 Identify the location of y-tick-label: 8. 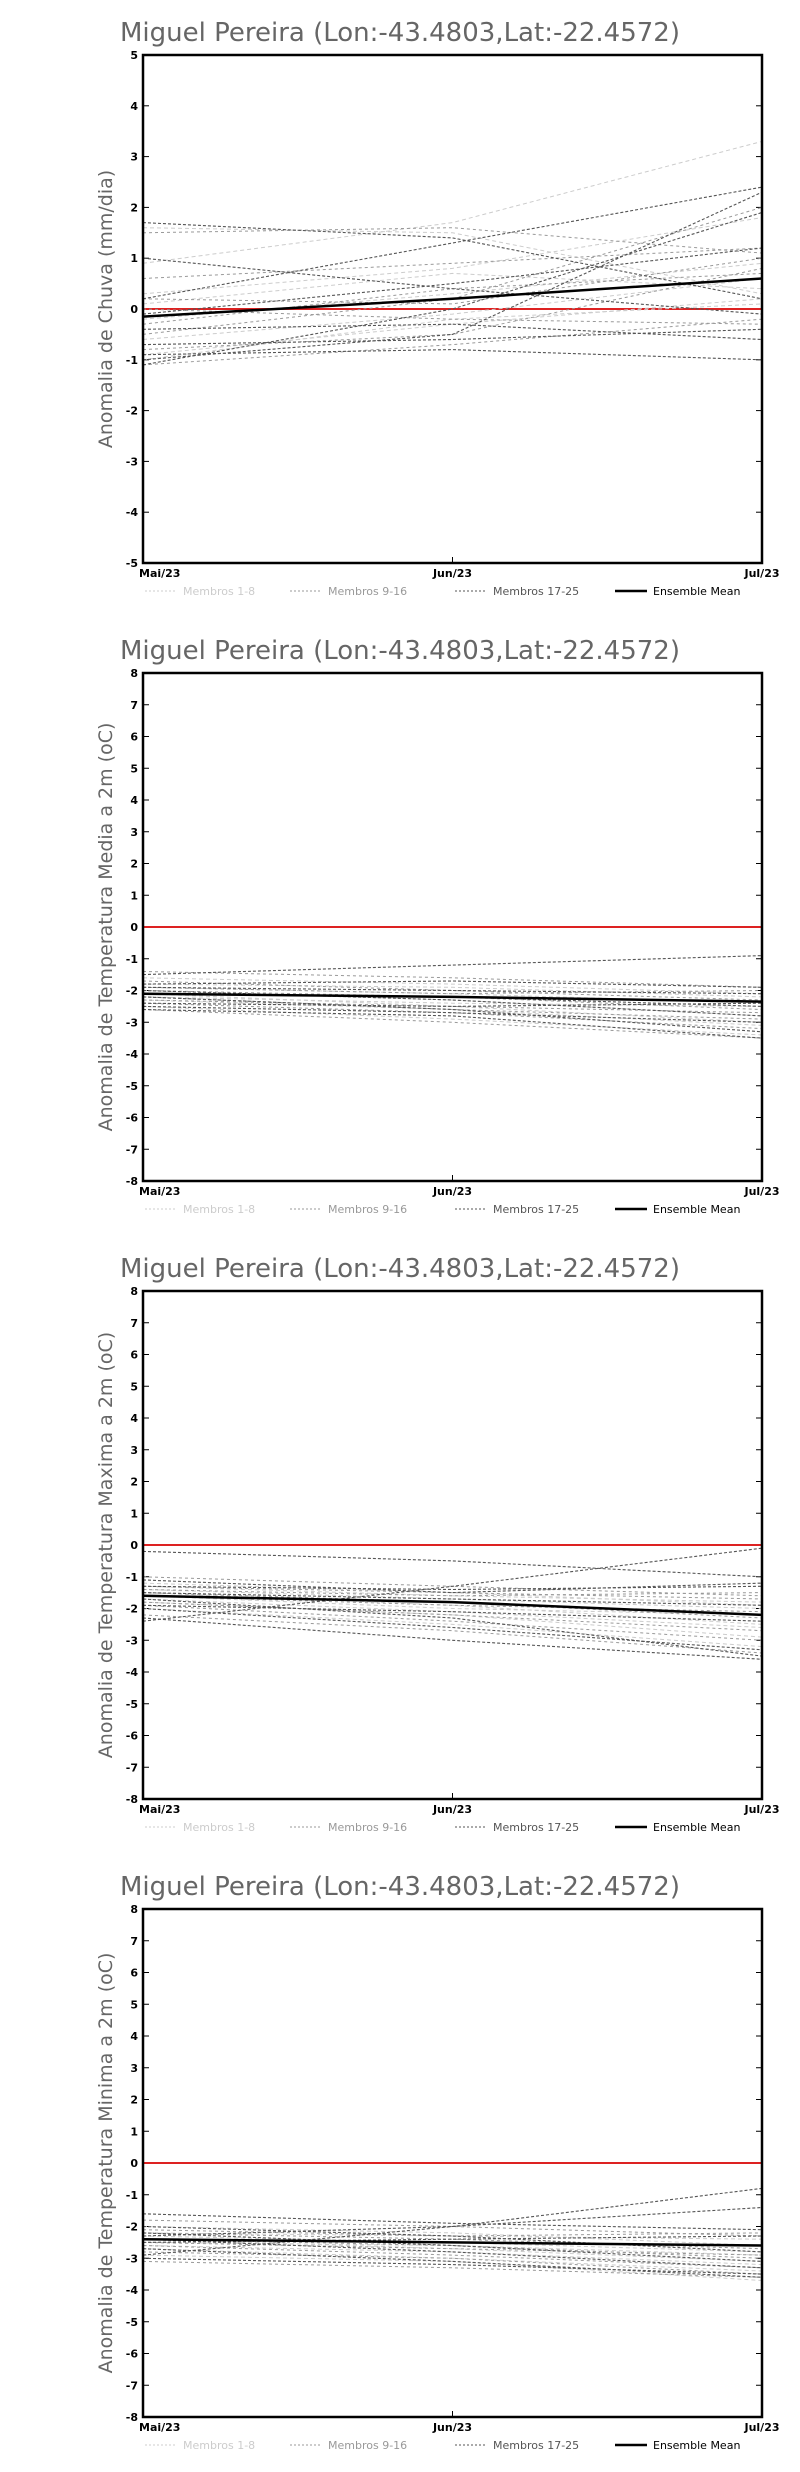
(134, 673).